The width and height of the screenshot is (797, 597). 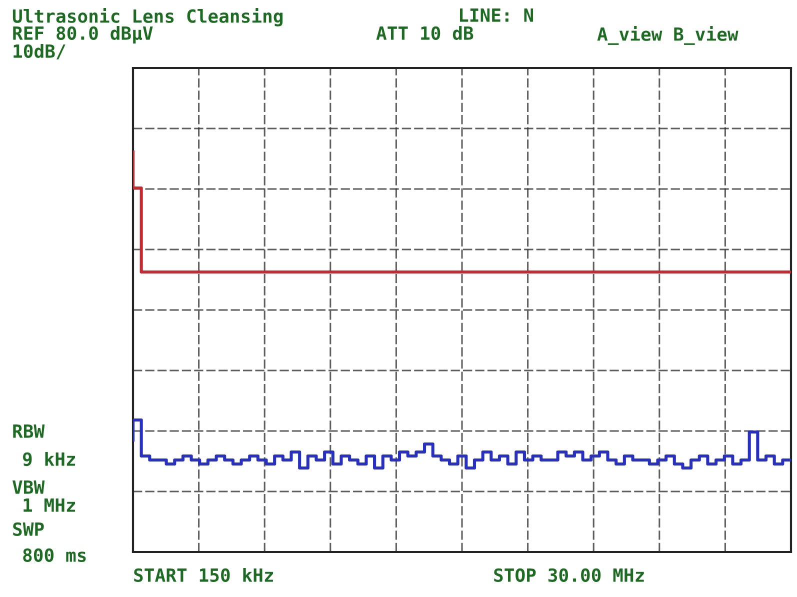 I want to click on text: 800 ms, so click(x=54, y=555).